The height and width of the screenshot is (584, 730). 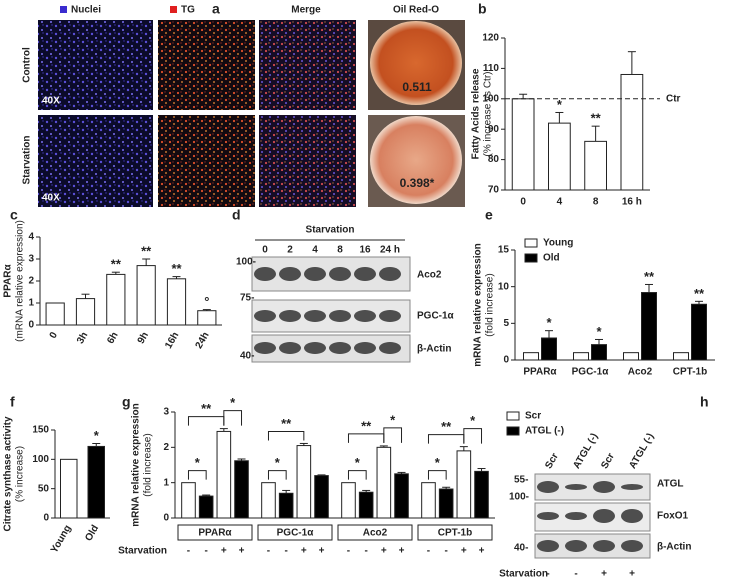 What do you see at coordinates (417, 183) in the screenshot?
I see `oil-value: 0.398*` at bounding box center [417, 183].